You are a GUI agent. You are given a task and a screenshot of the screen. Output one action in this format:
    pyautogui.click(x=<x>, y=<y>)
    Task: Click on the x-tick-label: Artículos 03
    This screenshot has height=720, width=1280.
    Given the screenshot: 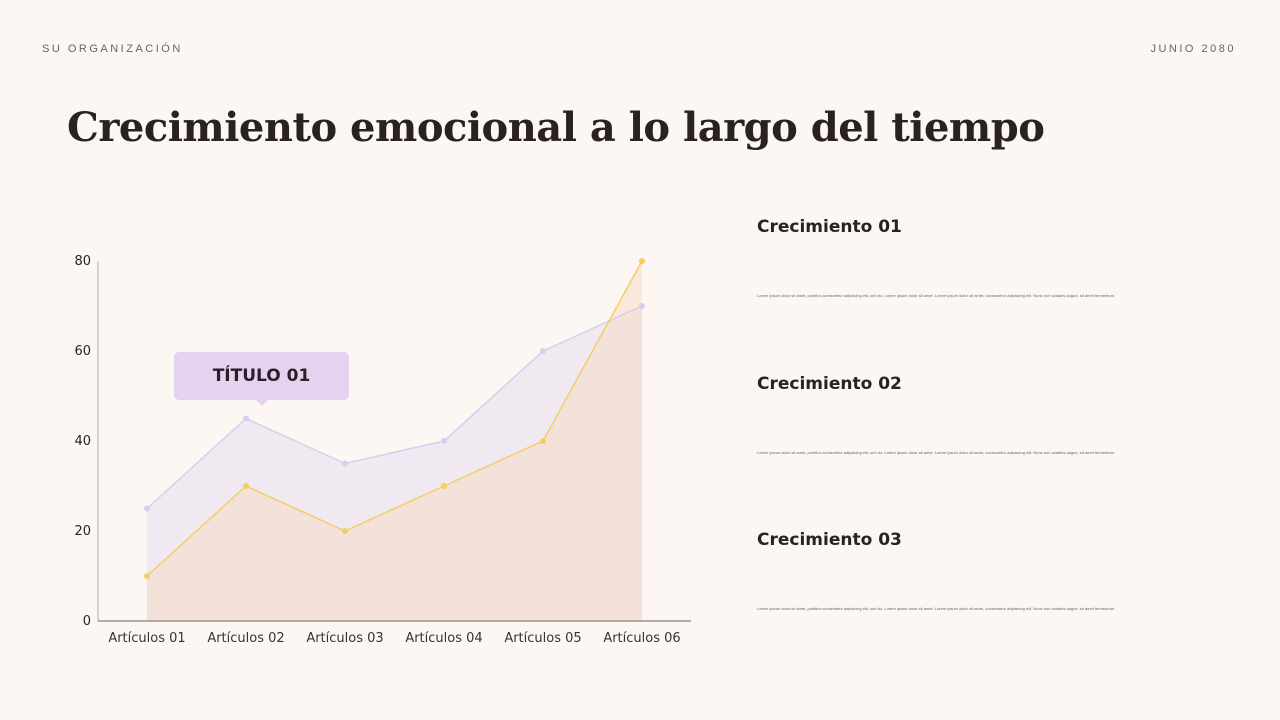 What is the action you would take?
    pyautogui.click(x=344, y=638)
    